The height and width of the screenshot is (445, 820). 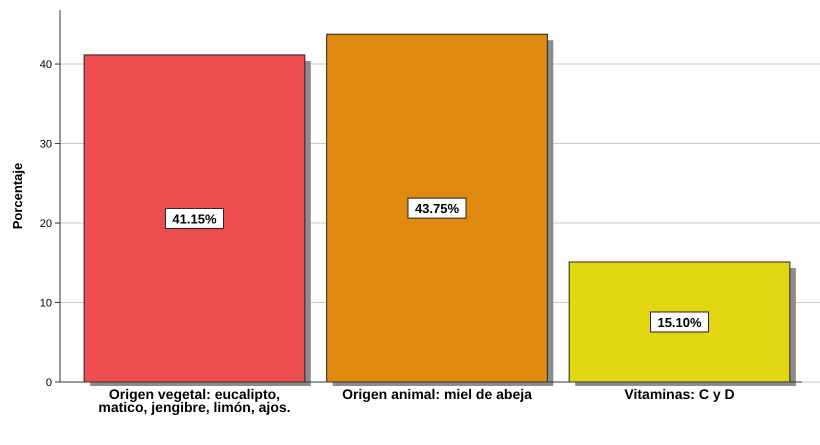 I want to click on data-label: 43.75%, so click(x=437, y=208).